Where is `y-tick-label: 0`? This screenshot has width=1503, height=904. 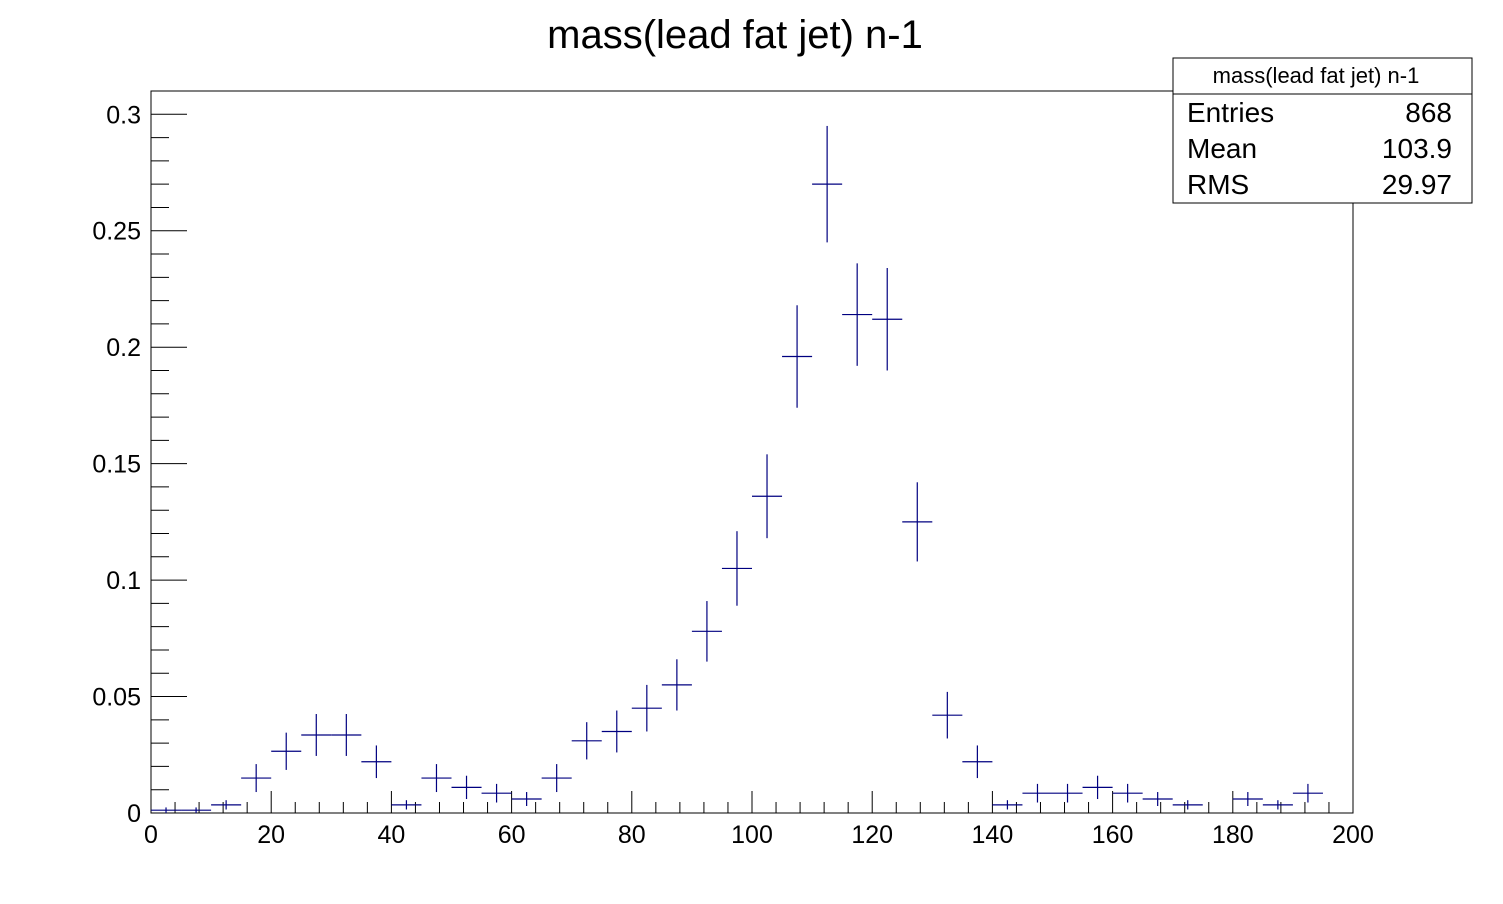
y-tick-label: 0 is located at coordinates (134, 814).